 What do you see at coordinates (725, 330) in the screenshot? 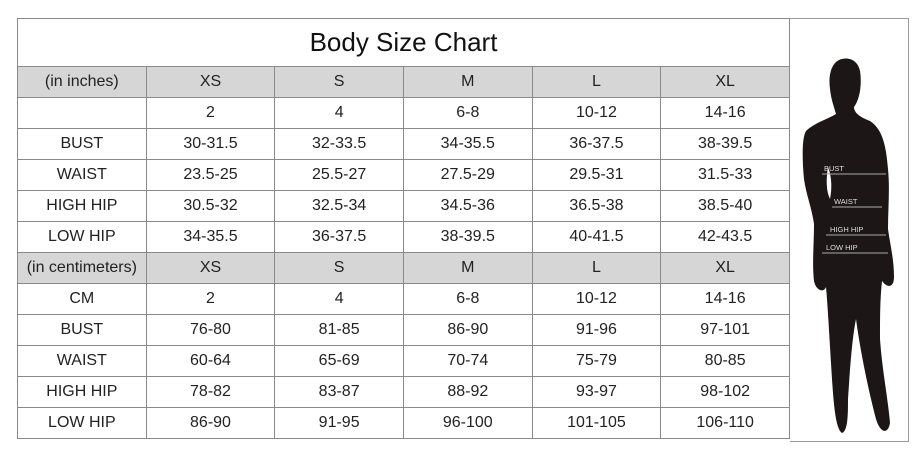
I see `table-cell: 97-101` at bounding box center [725, 330].